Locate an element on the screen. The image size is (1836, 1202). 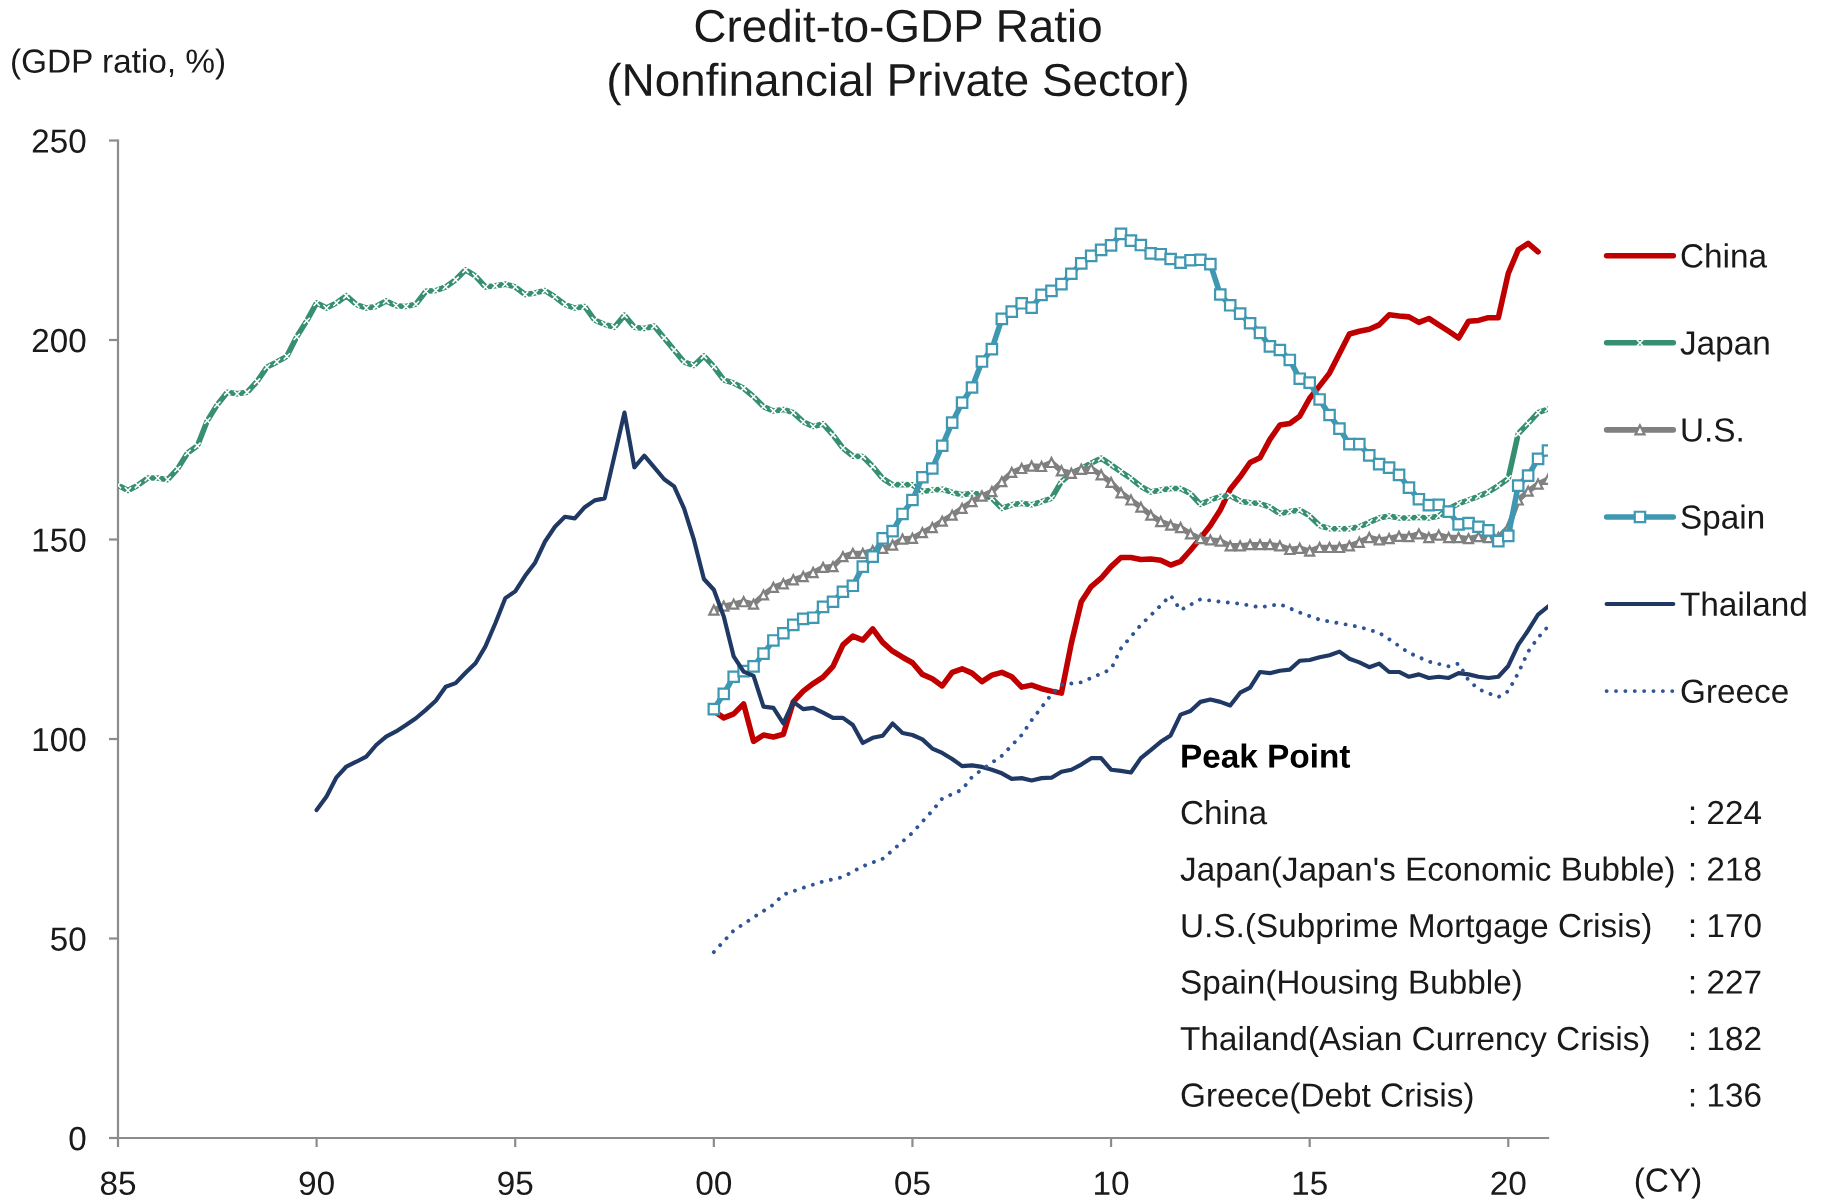
y-tick-label: 150 is located at coordinates (59, 540).